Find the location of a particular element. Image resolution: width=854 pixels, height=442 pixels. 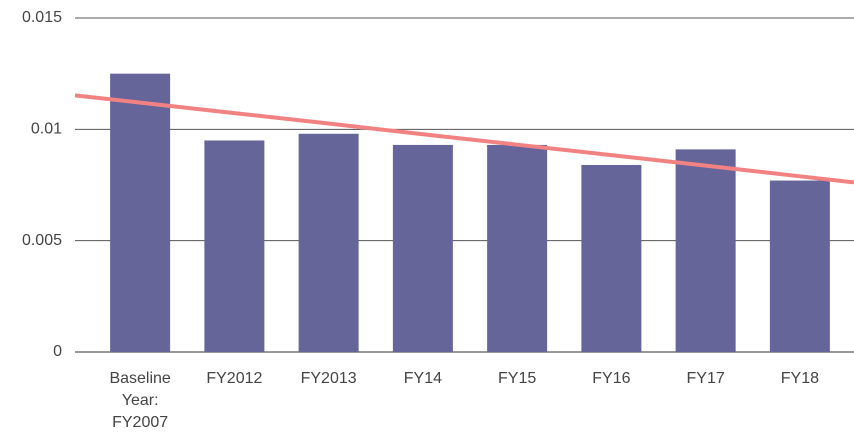

x-tick-label: FY15 is located at coordinates (517, 378).